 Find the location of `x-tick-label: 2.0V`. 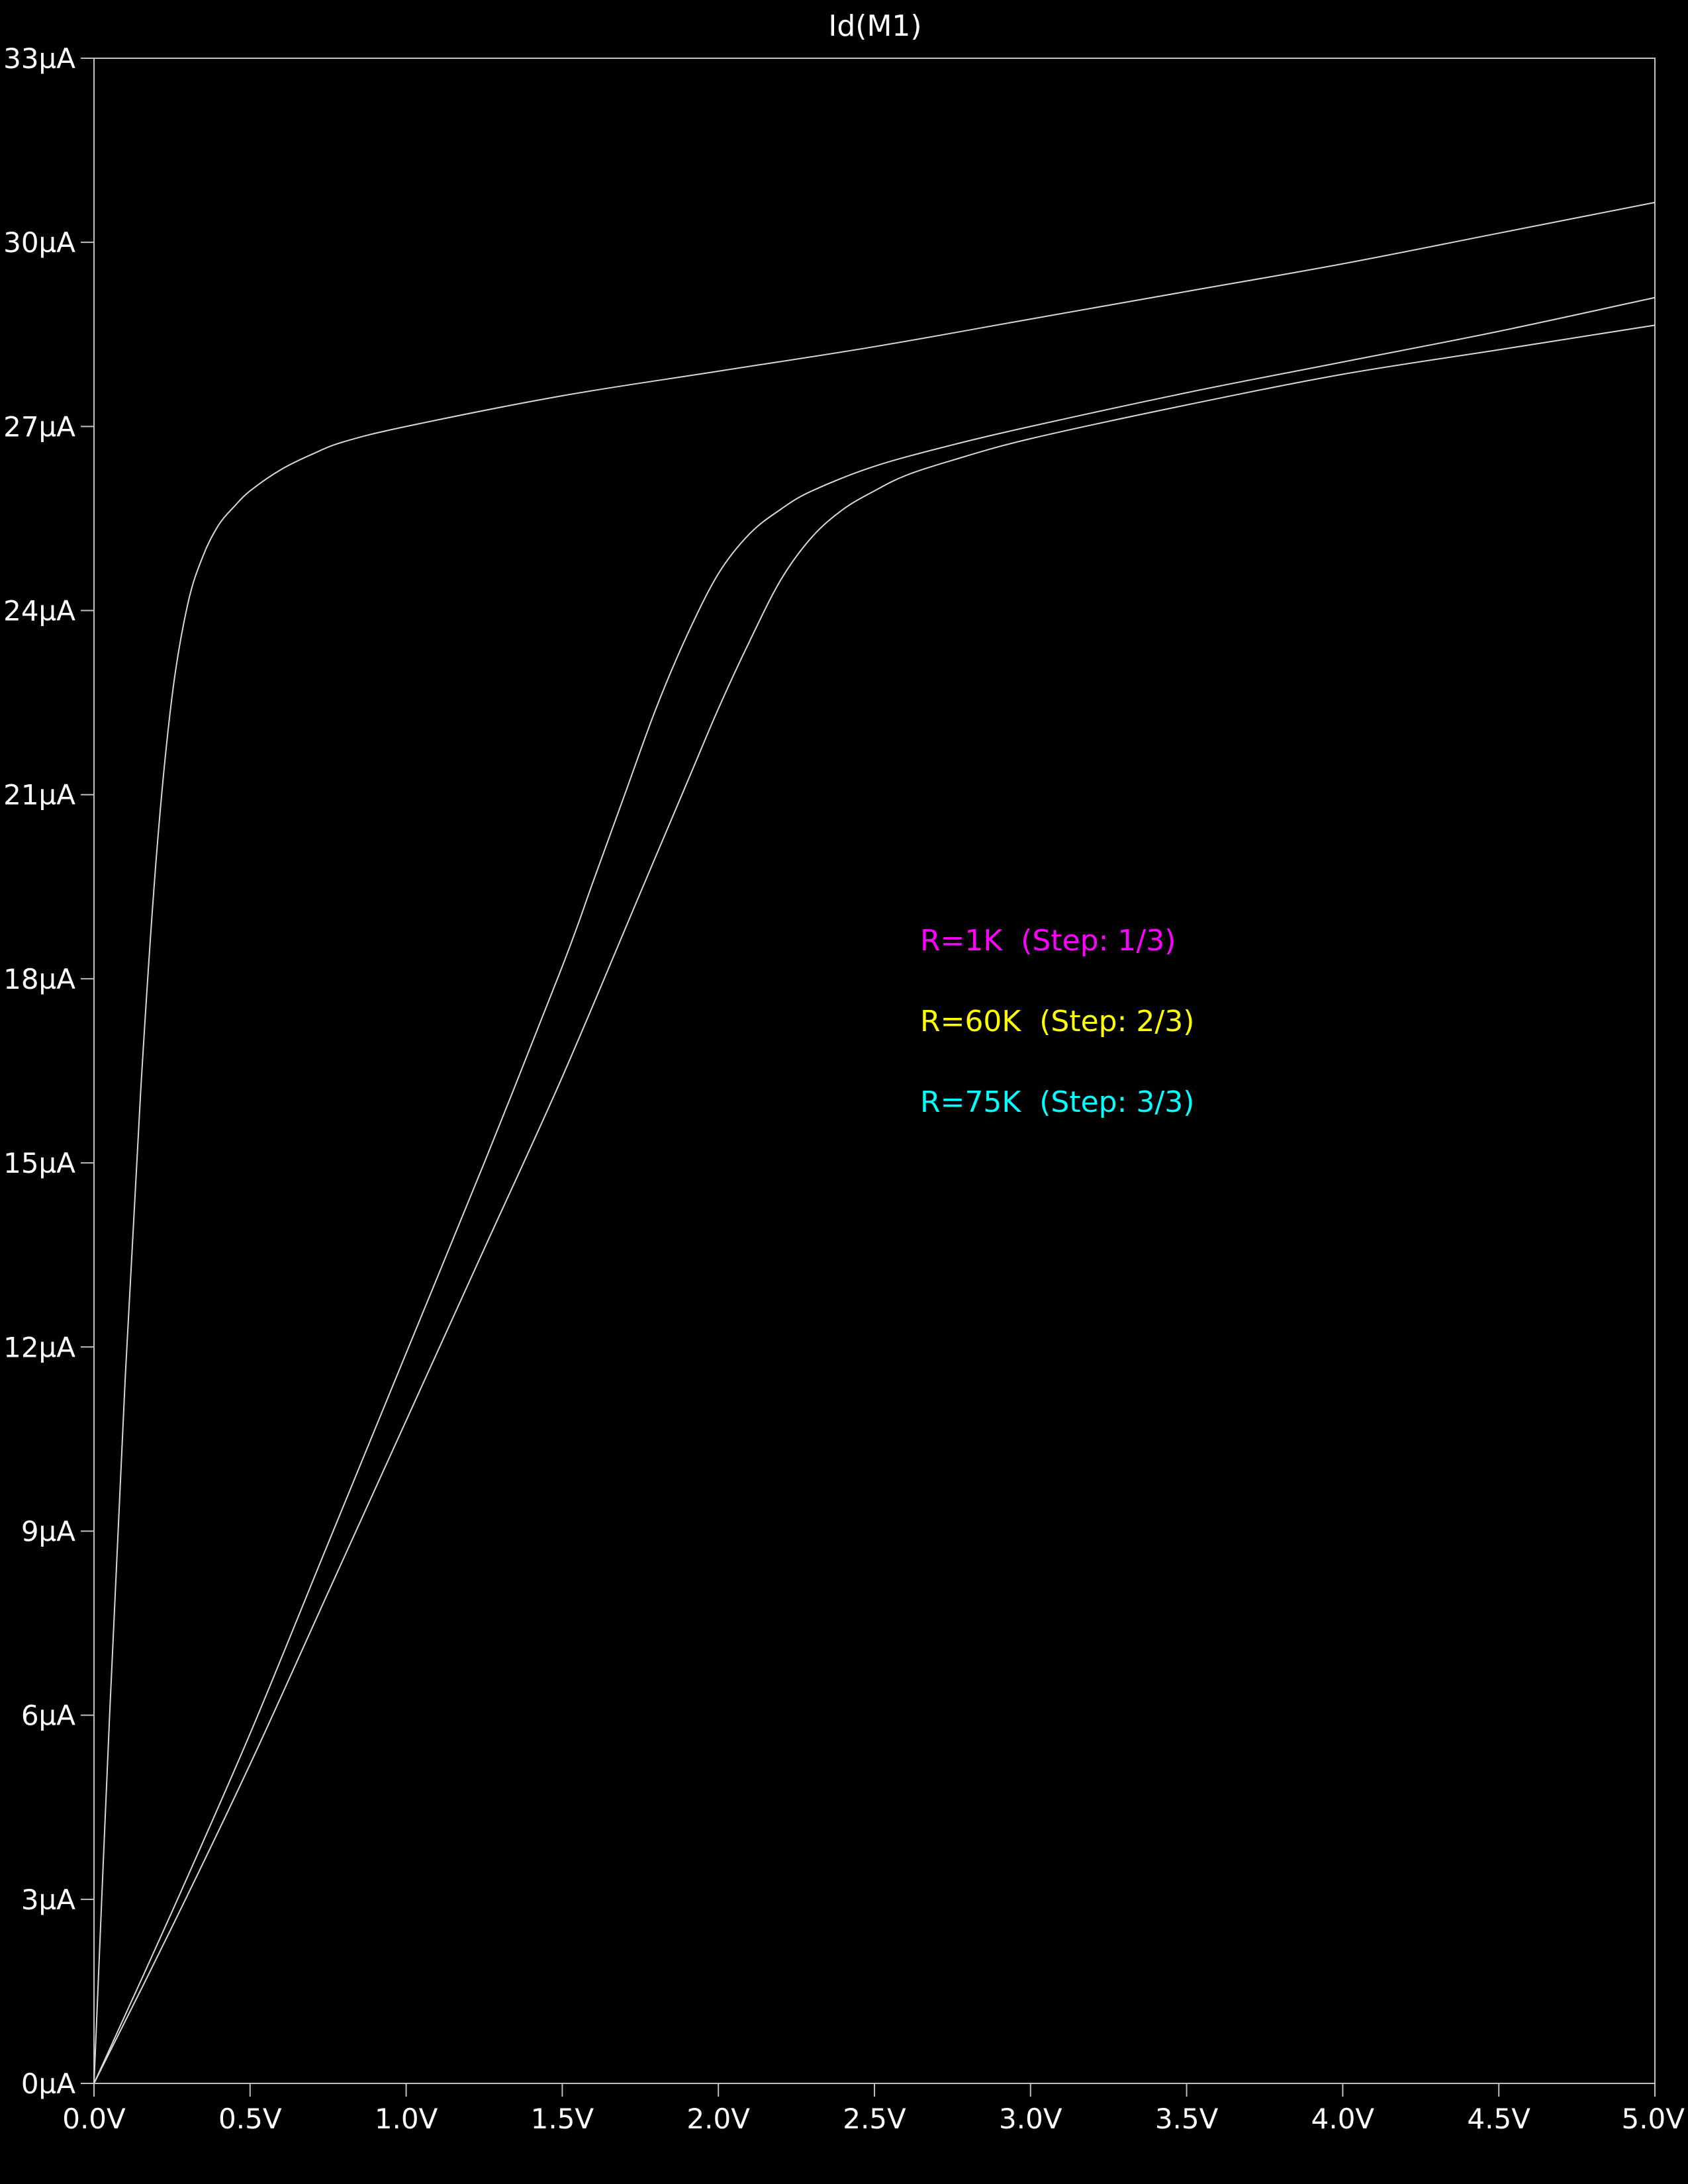

x-tick-label: 2.0V is located at coordinates (718, 2119).